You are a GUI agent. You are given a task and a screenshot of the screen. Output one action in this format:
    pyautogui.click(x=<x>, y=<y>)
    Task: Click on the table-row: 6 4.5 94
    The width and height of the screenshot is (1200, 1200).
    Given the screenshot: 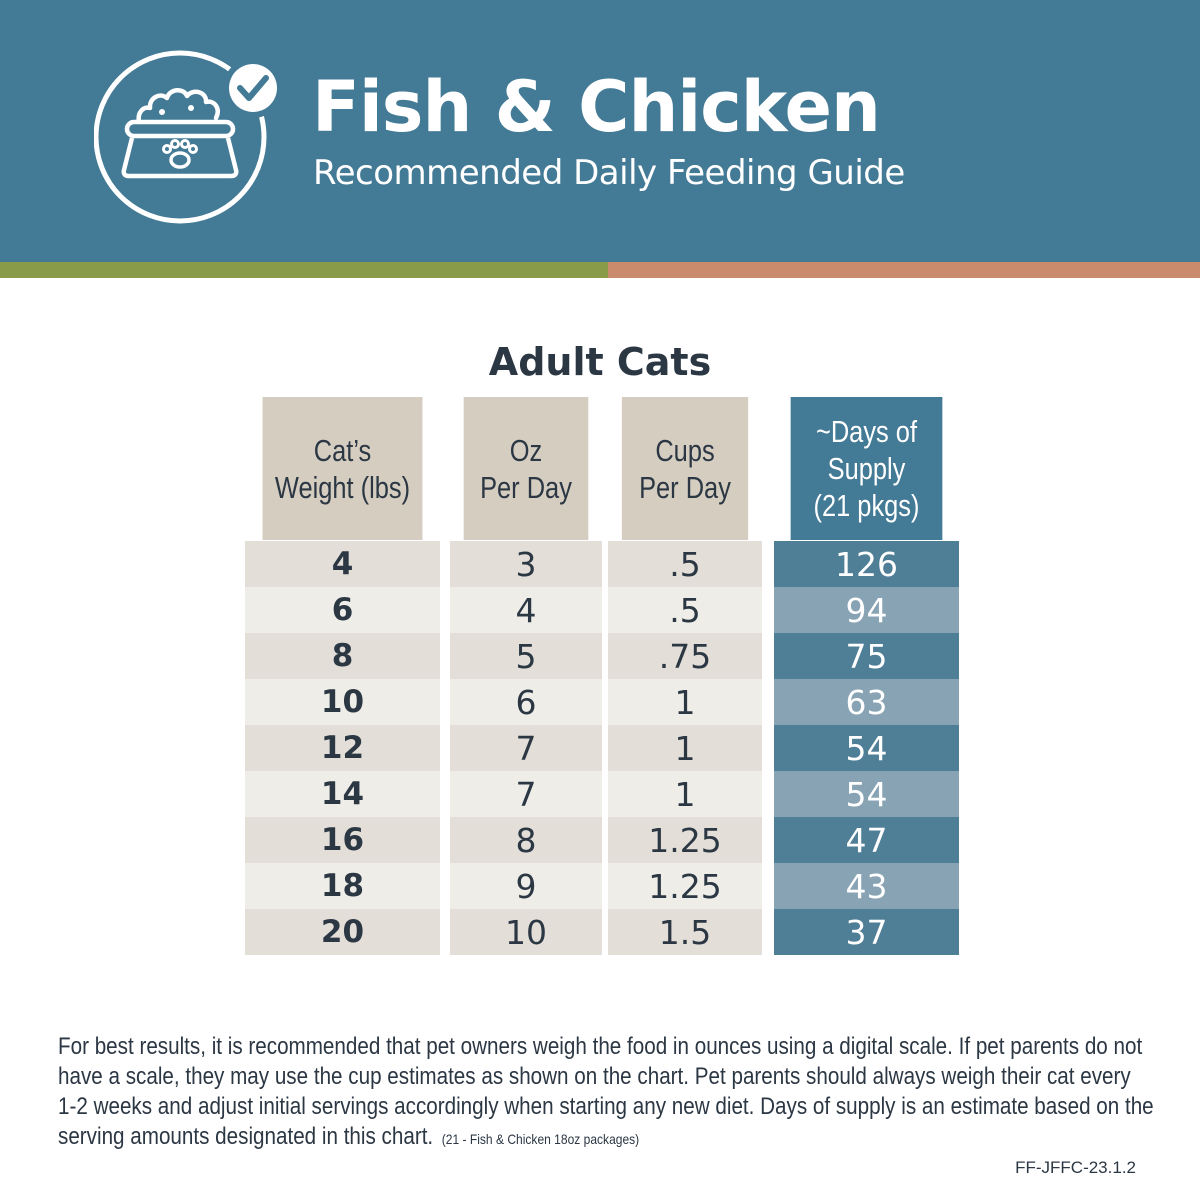 What is the action you would take?
    pyautogui.click(x=600, y=610)
    